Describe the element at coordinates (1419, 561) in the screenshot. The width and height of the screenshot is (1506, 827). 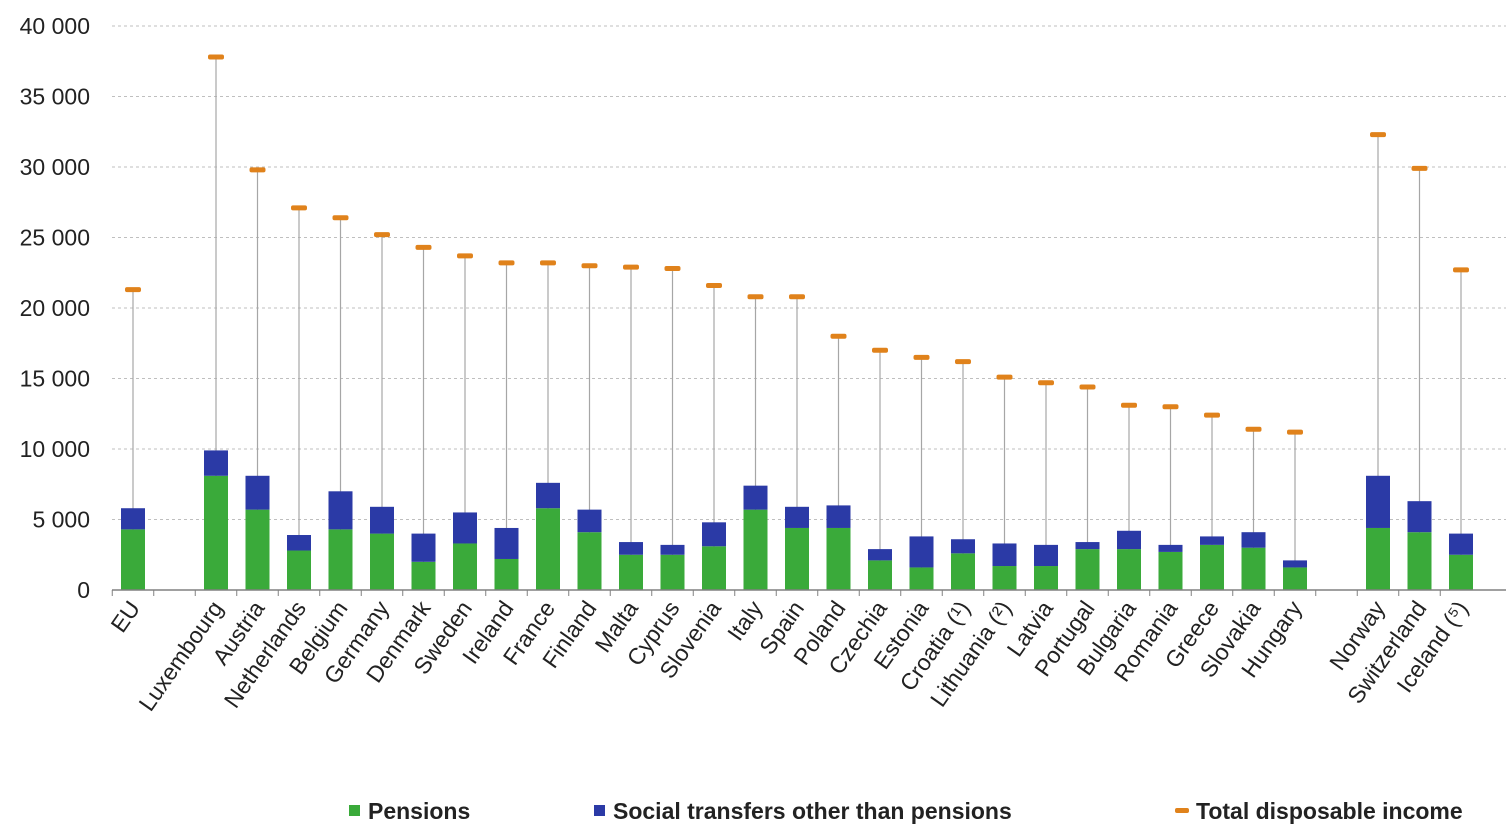
I see `bar-pensions-switzerland` at that location.